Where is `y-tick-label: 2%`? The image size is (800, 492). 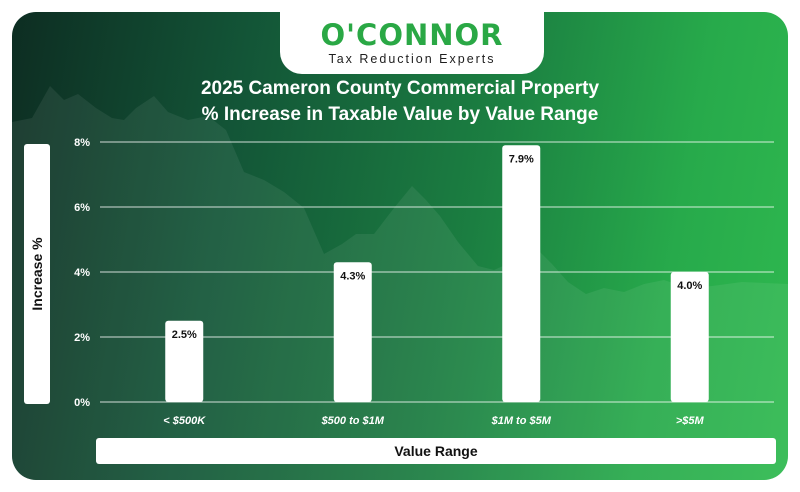
y-tick-label: 2% is located at coordinates (82, 338).